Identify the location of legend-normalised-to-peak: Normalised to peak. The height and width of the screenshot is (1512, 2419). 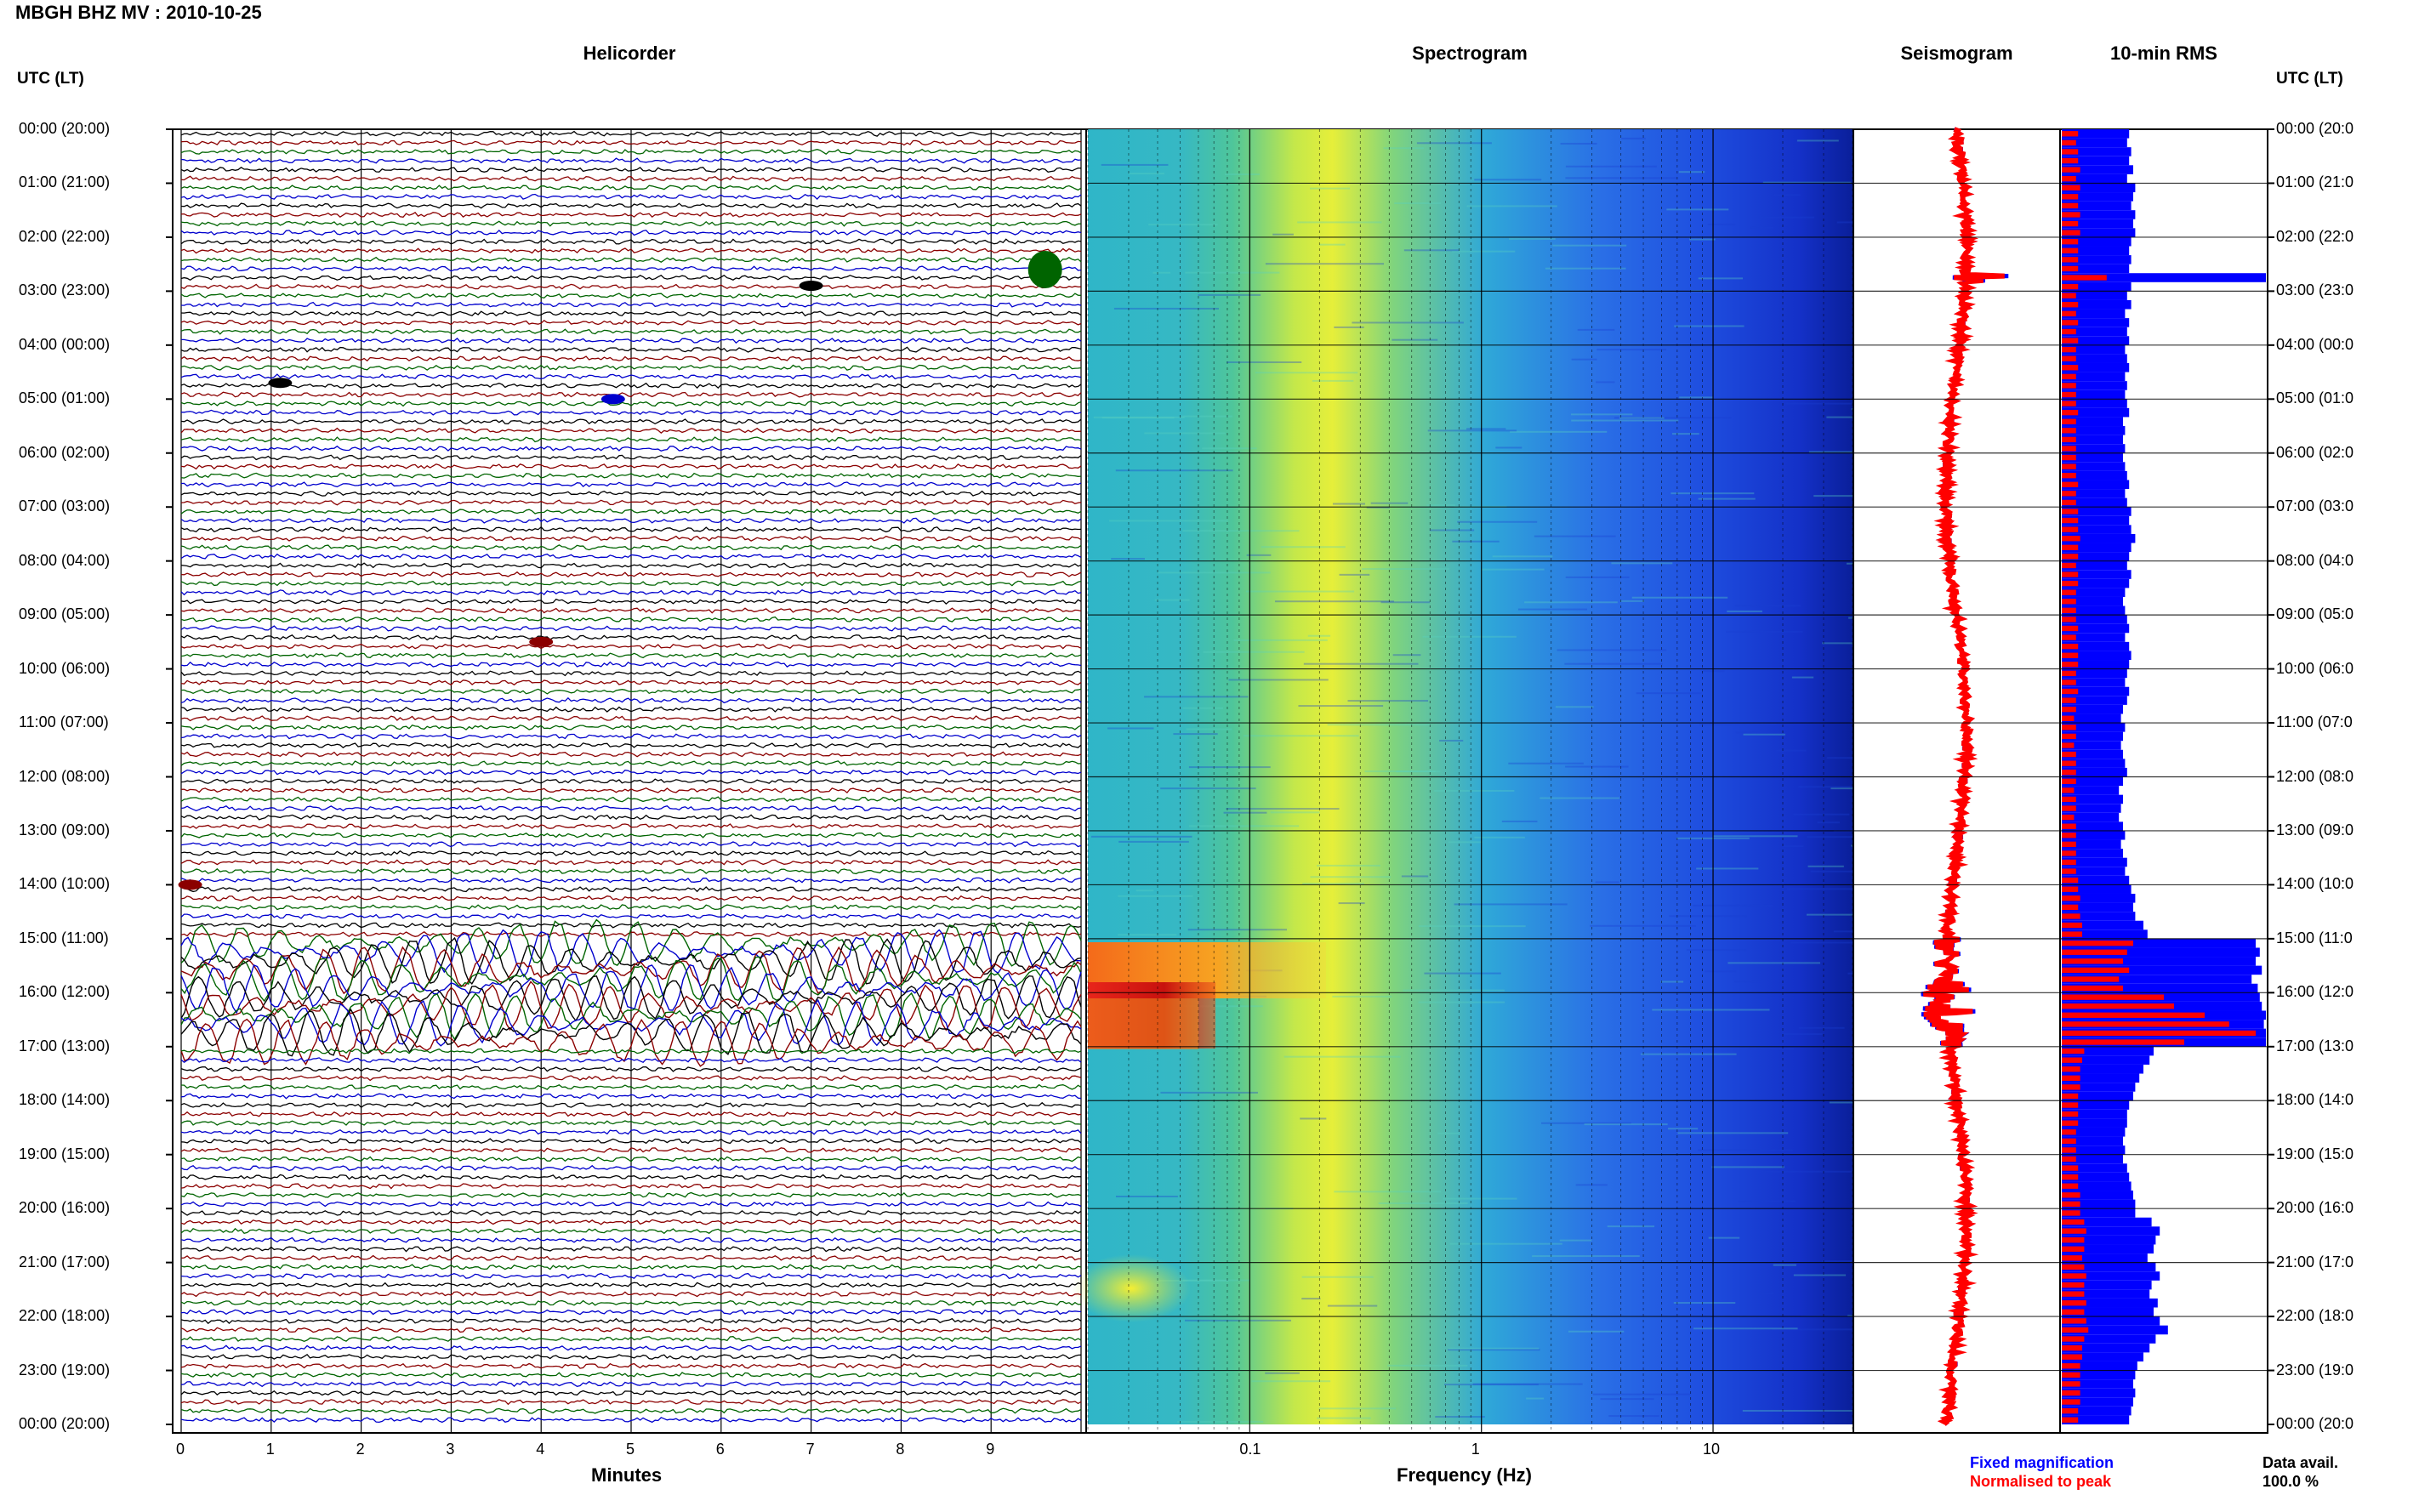
(2041, 1481).